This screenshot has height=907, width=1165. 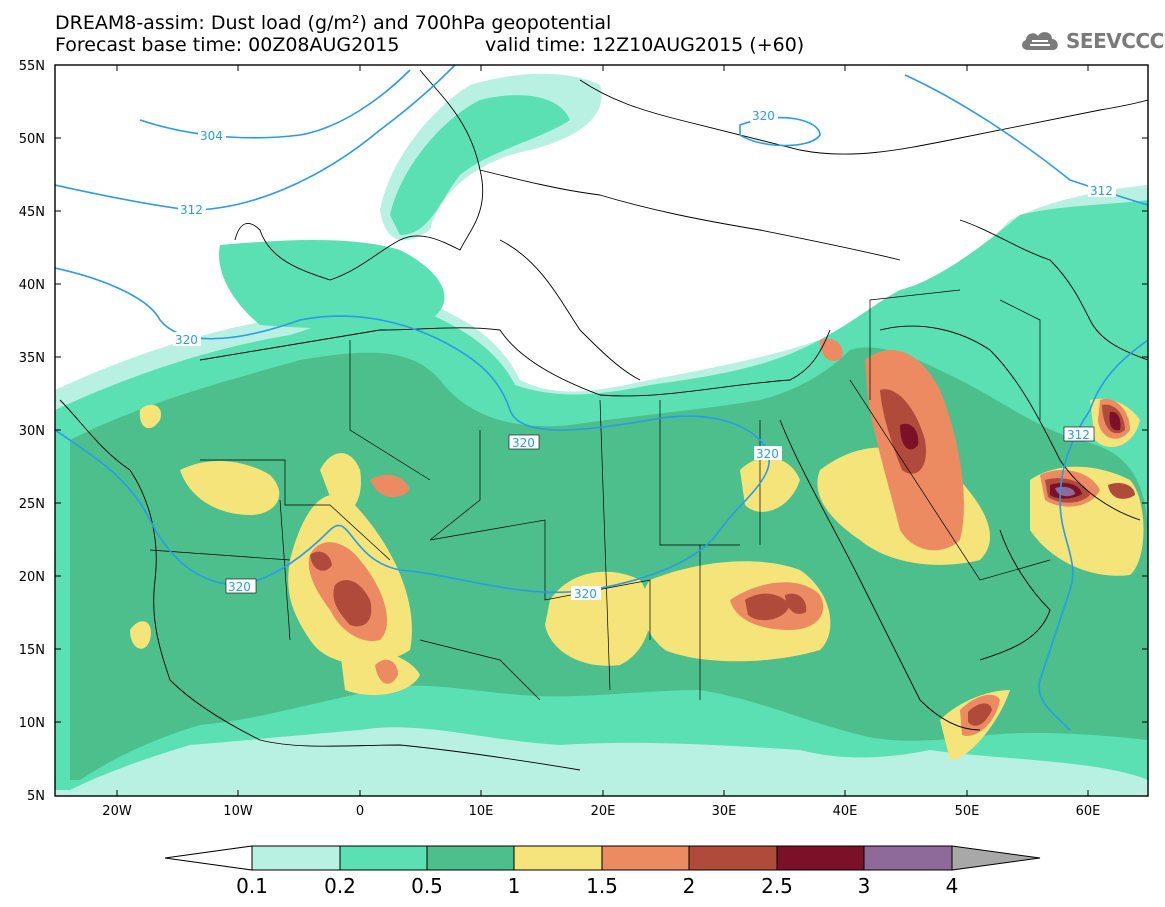 What do you see at coordinates (340, 886) in the screenshot?
I see `colorbar-label: 0.2` at bounding box center [340, 886].